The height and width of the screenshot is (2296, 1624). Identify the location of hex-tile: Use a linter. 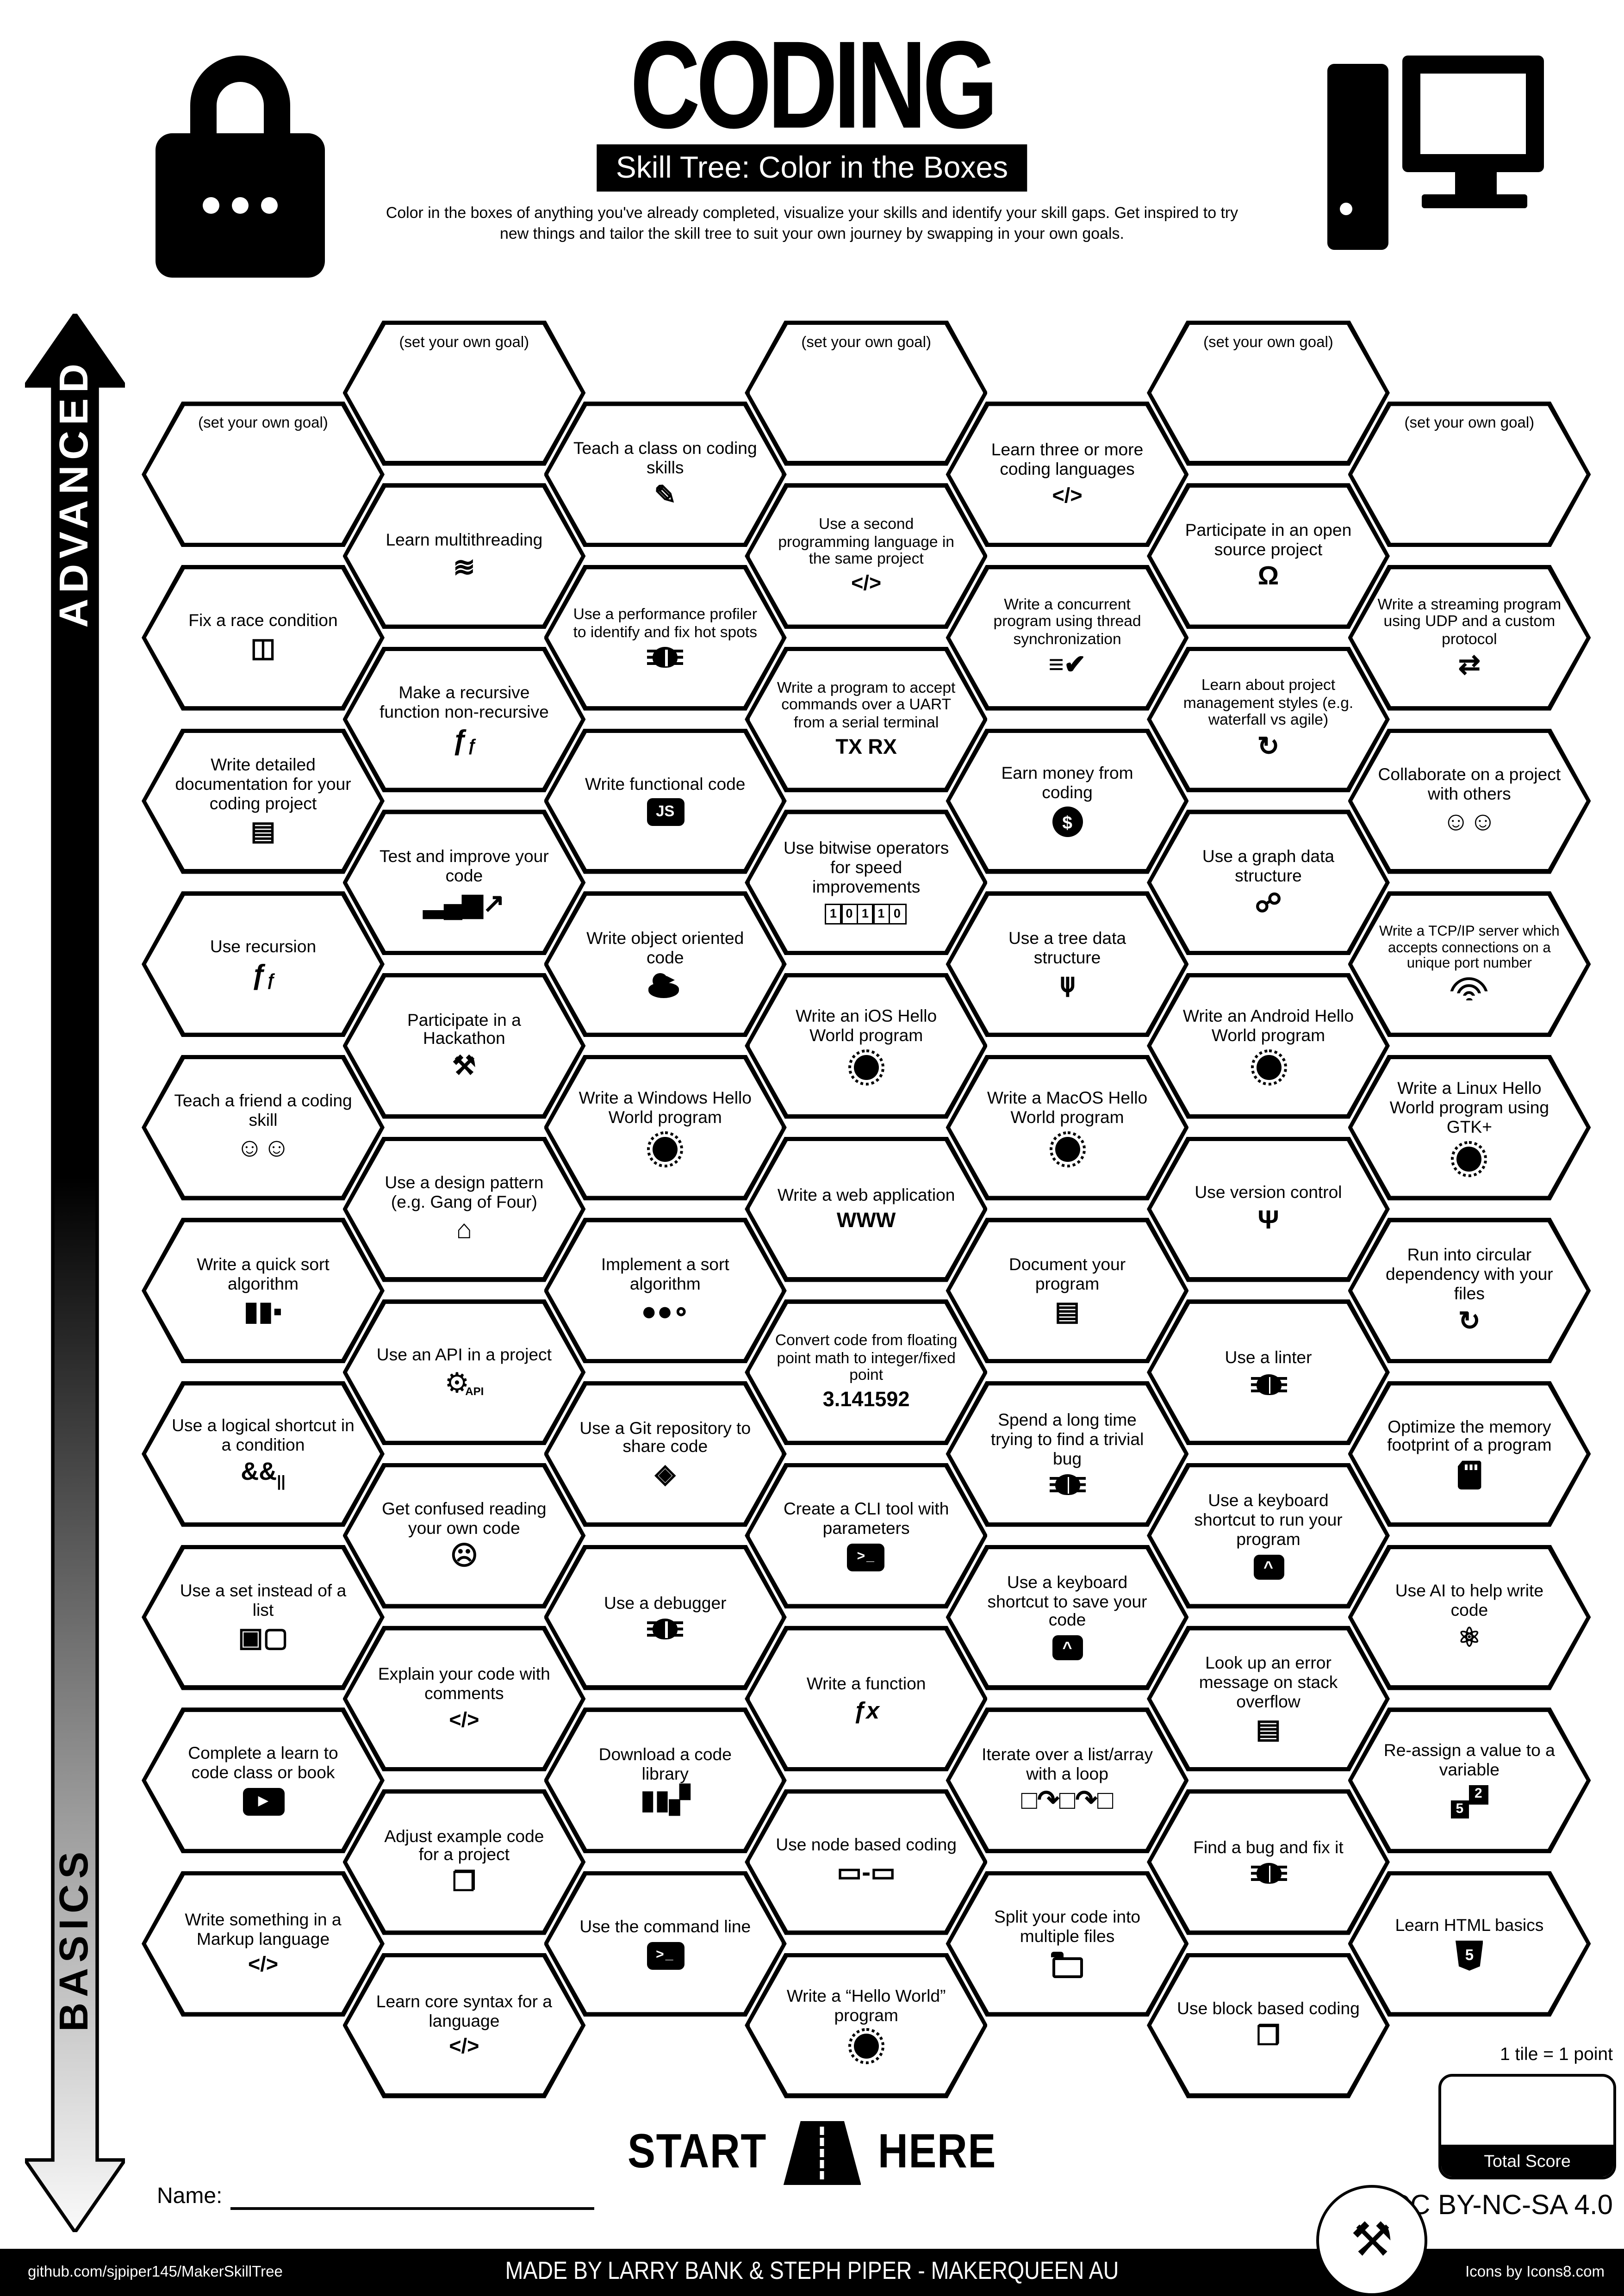
(1268, 1372).